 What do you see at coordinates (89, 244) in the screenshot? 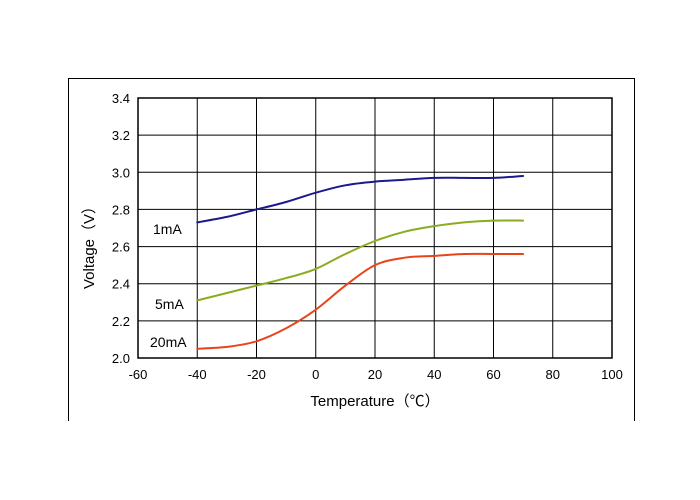
I see `y-axis-label: Voltage（V）` at bounding box center [89, 244].